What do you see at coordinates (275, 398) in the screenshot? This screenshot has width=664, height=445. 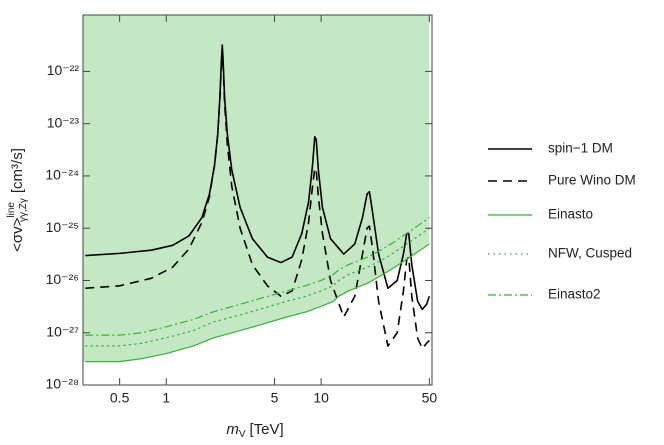 I see `x-tick-label: 5` at bounding box center [275, 398].